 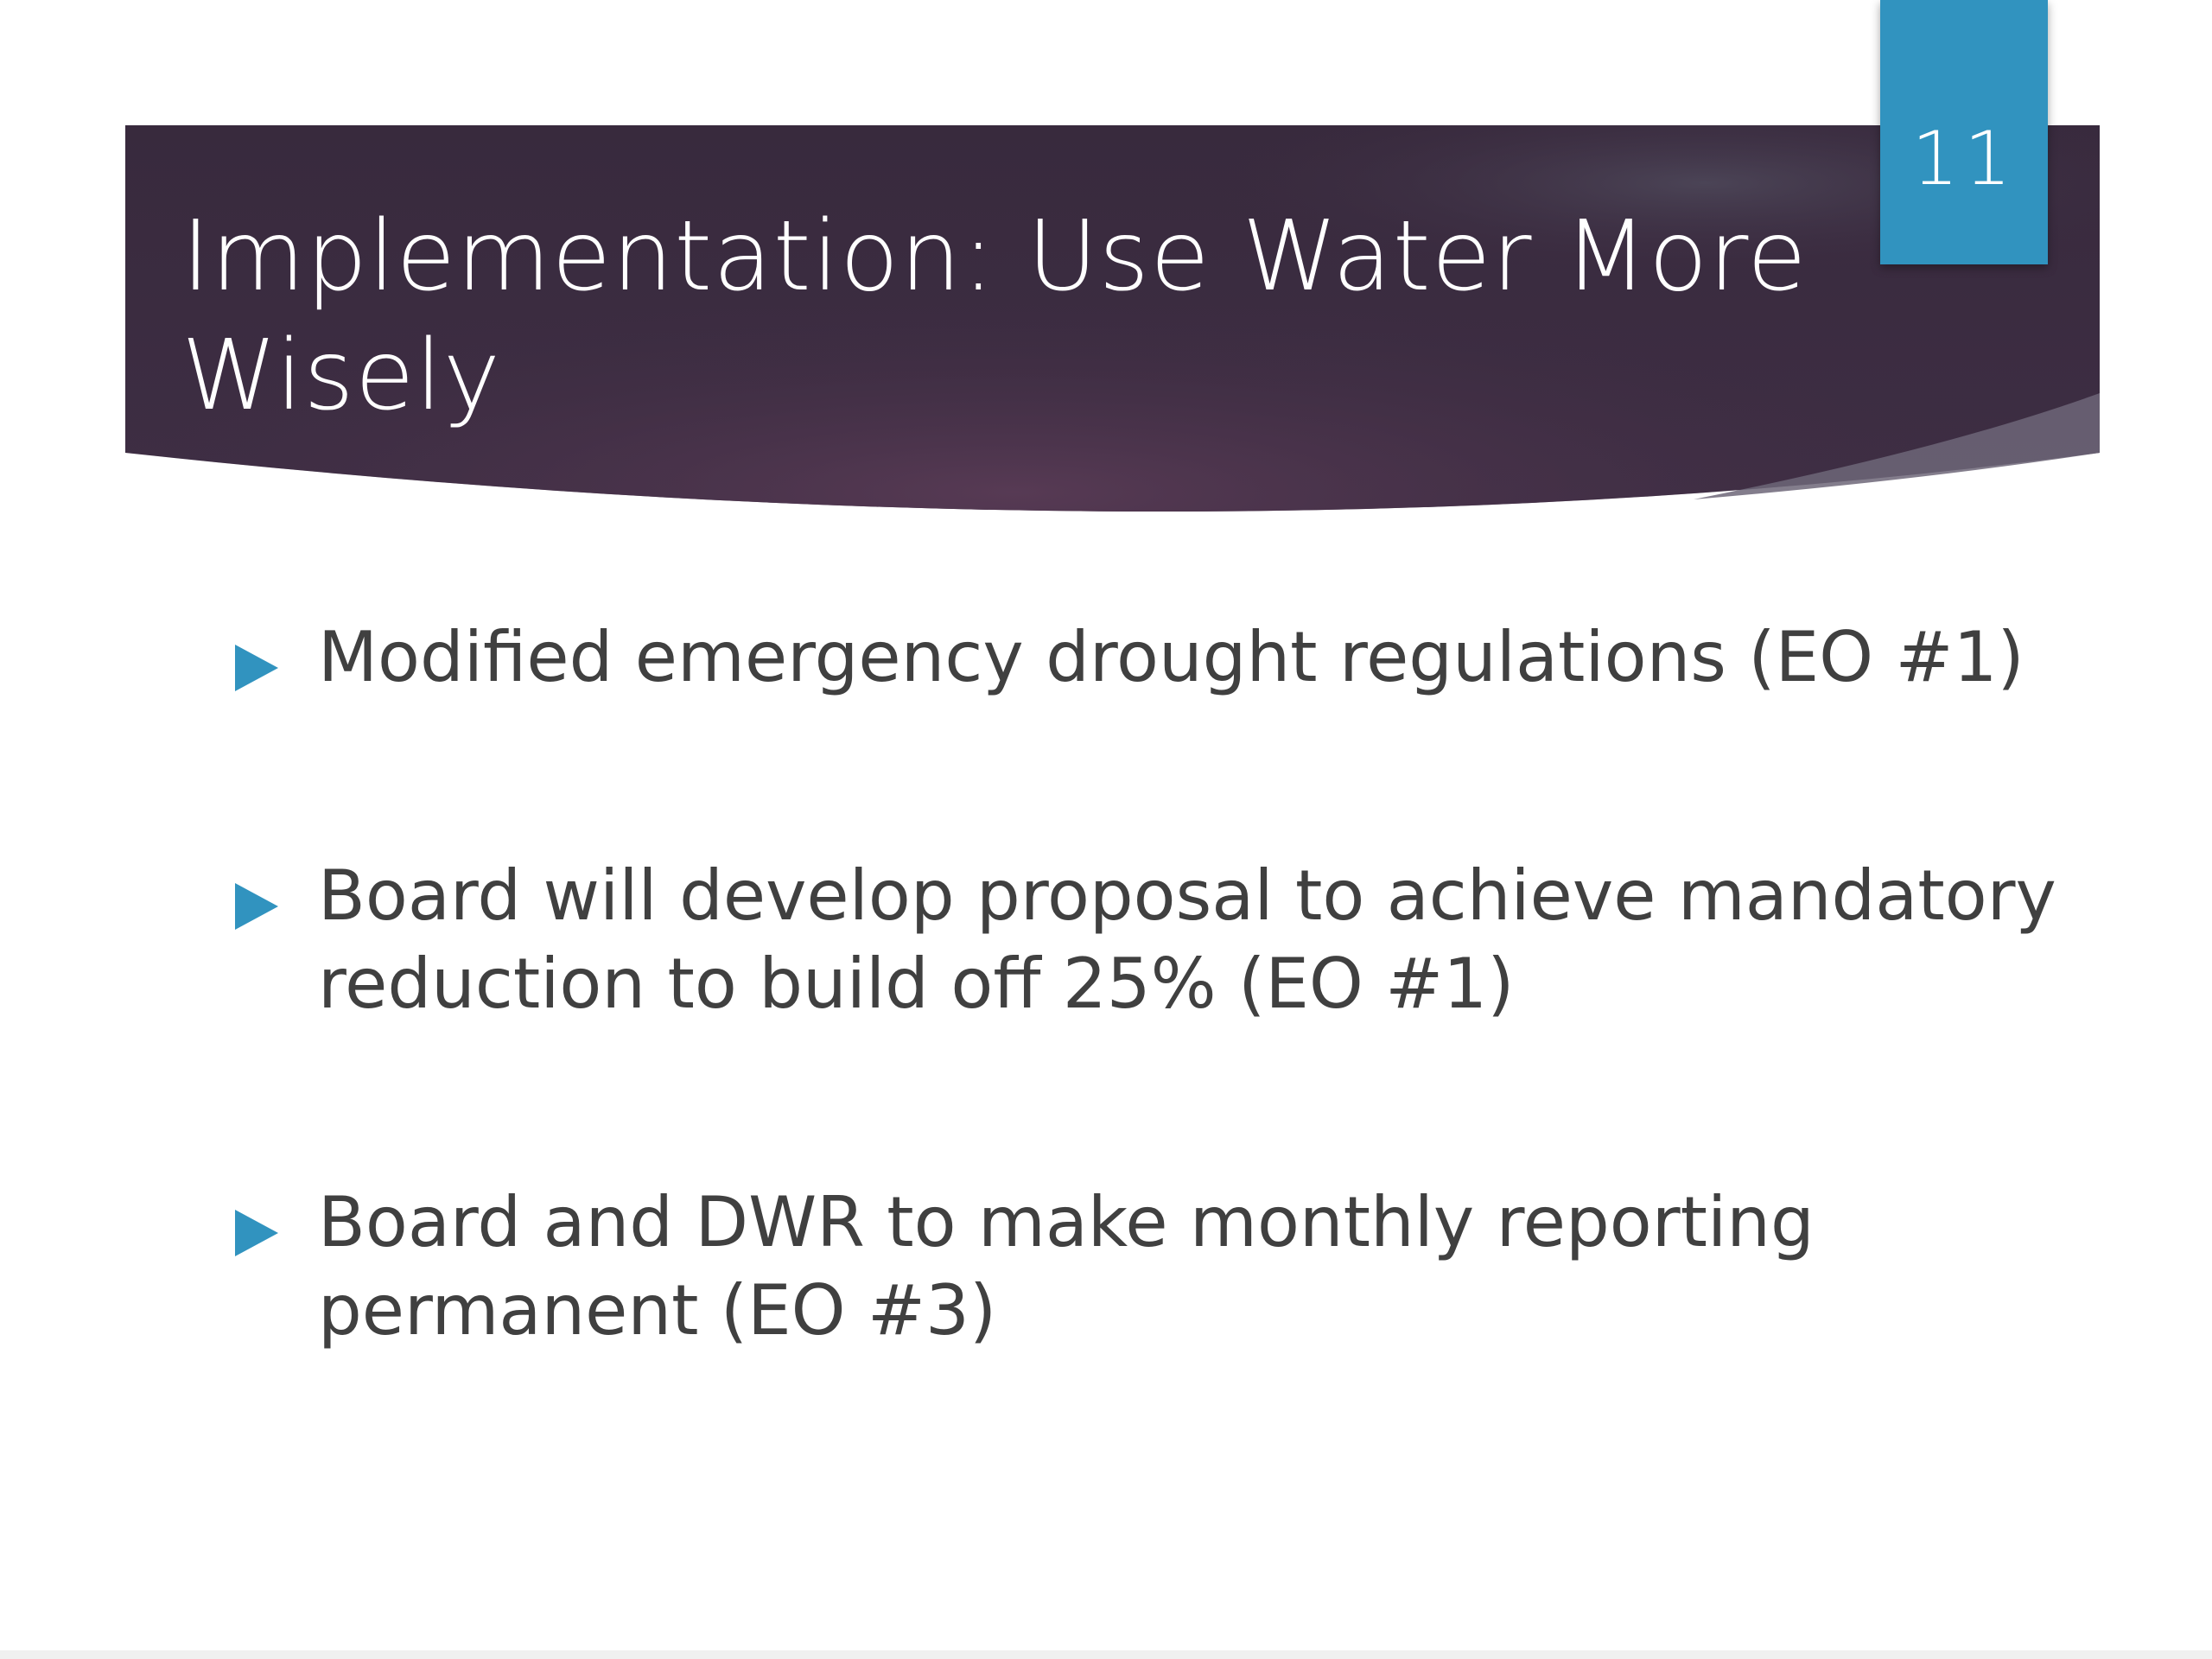 I want to click on slide-title: Implementation: Use Water More Wisely, so click(x=994, y=316).